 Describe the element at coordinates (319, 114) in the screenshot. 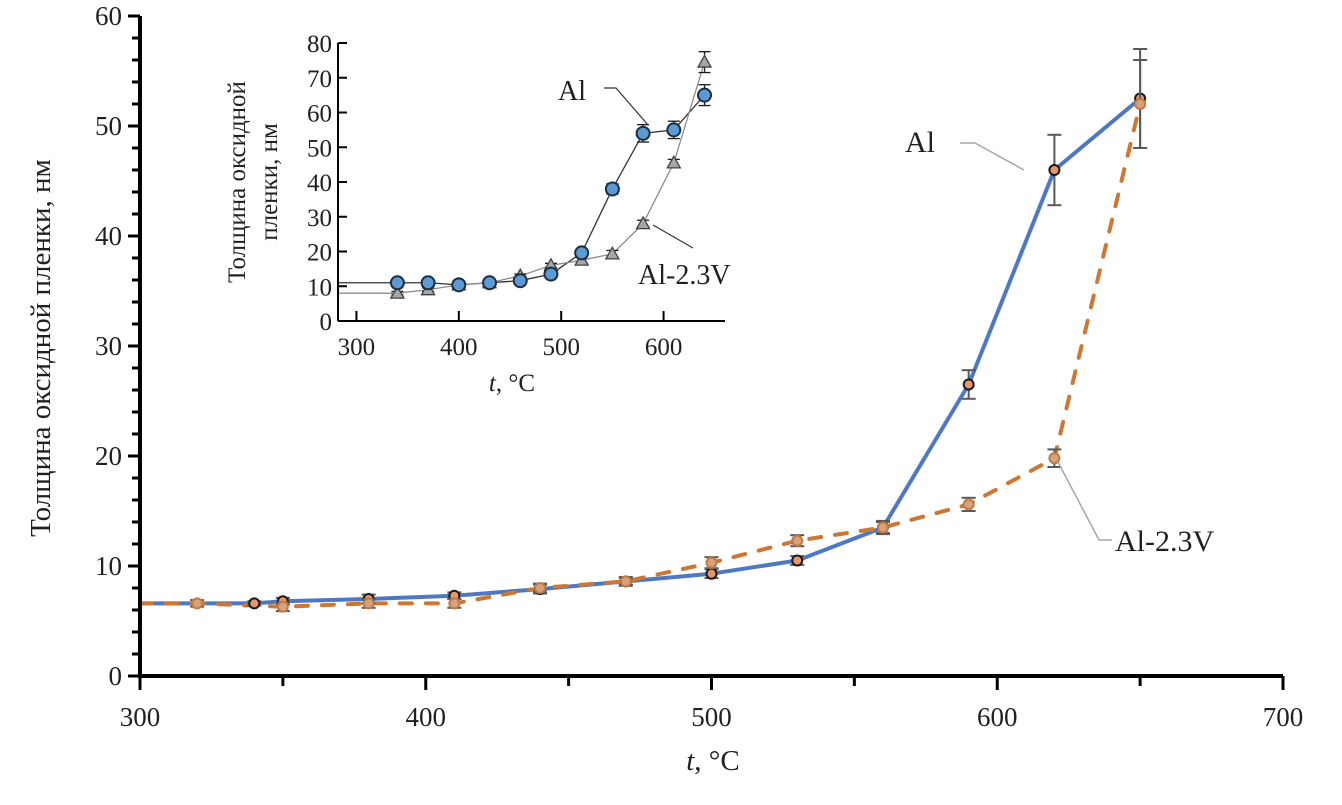

I see `inset-y-tick-label: 60` at that location.